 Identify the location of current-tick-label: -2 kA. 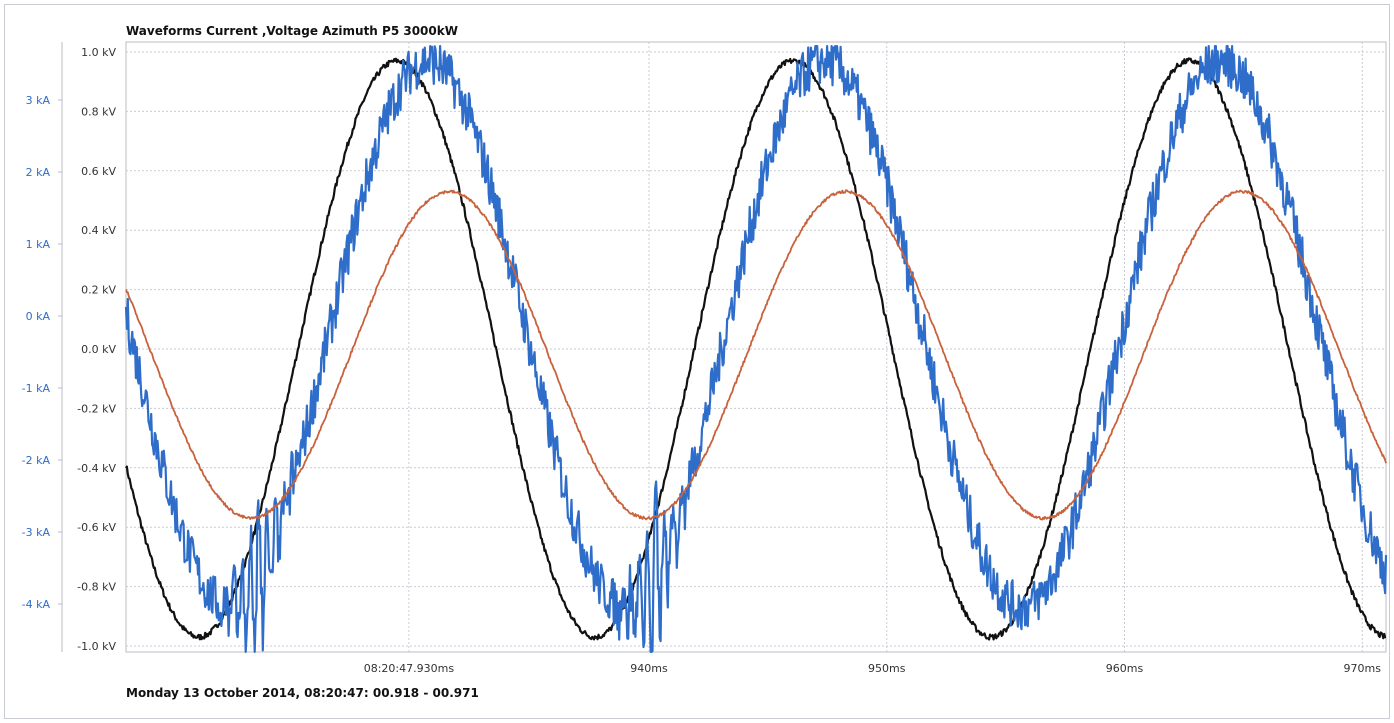
(36, 460).